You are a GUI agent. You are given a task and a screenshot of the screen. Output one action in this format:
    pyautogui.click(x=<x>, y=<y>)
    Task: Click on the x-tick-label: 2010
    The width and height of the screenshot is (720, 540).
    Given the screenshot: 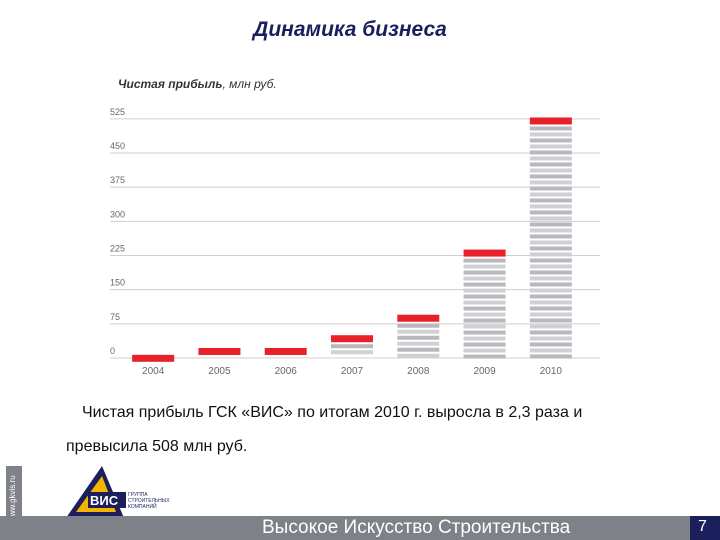 What is the action you would take?
    pyautogui.click(x=551, y=371)
    